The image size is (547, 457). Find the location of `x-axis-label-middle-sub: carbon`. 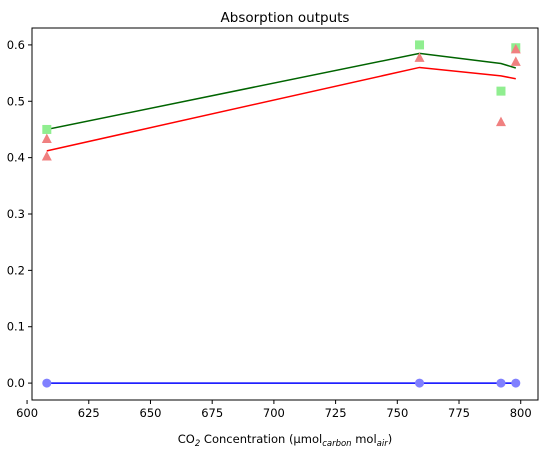

x-axis-label-middle-sub: carbon is located at coordinates (336, 444).